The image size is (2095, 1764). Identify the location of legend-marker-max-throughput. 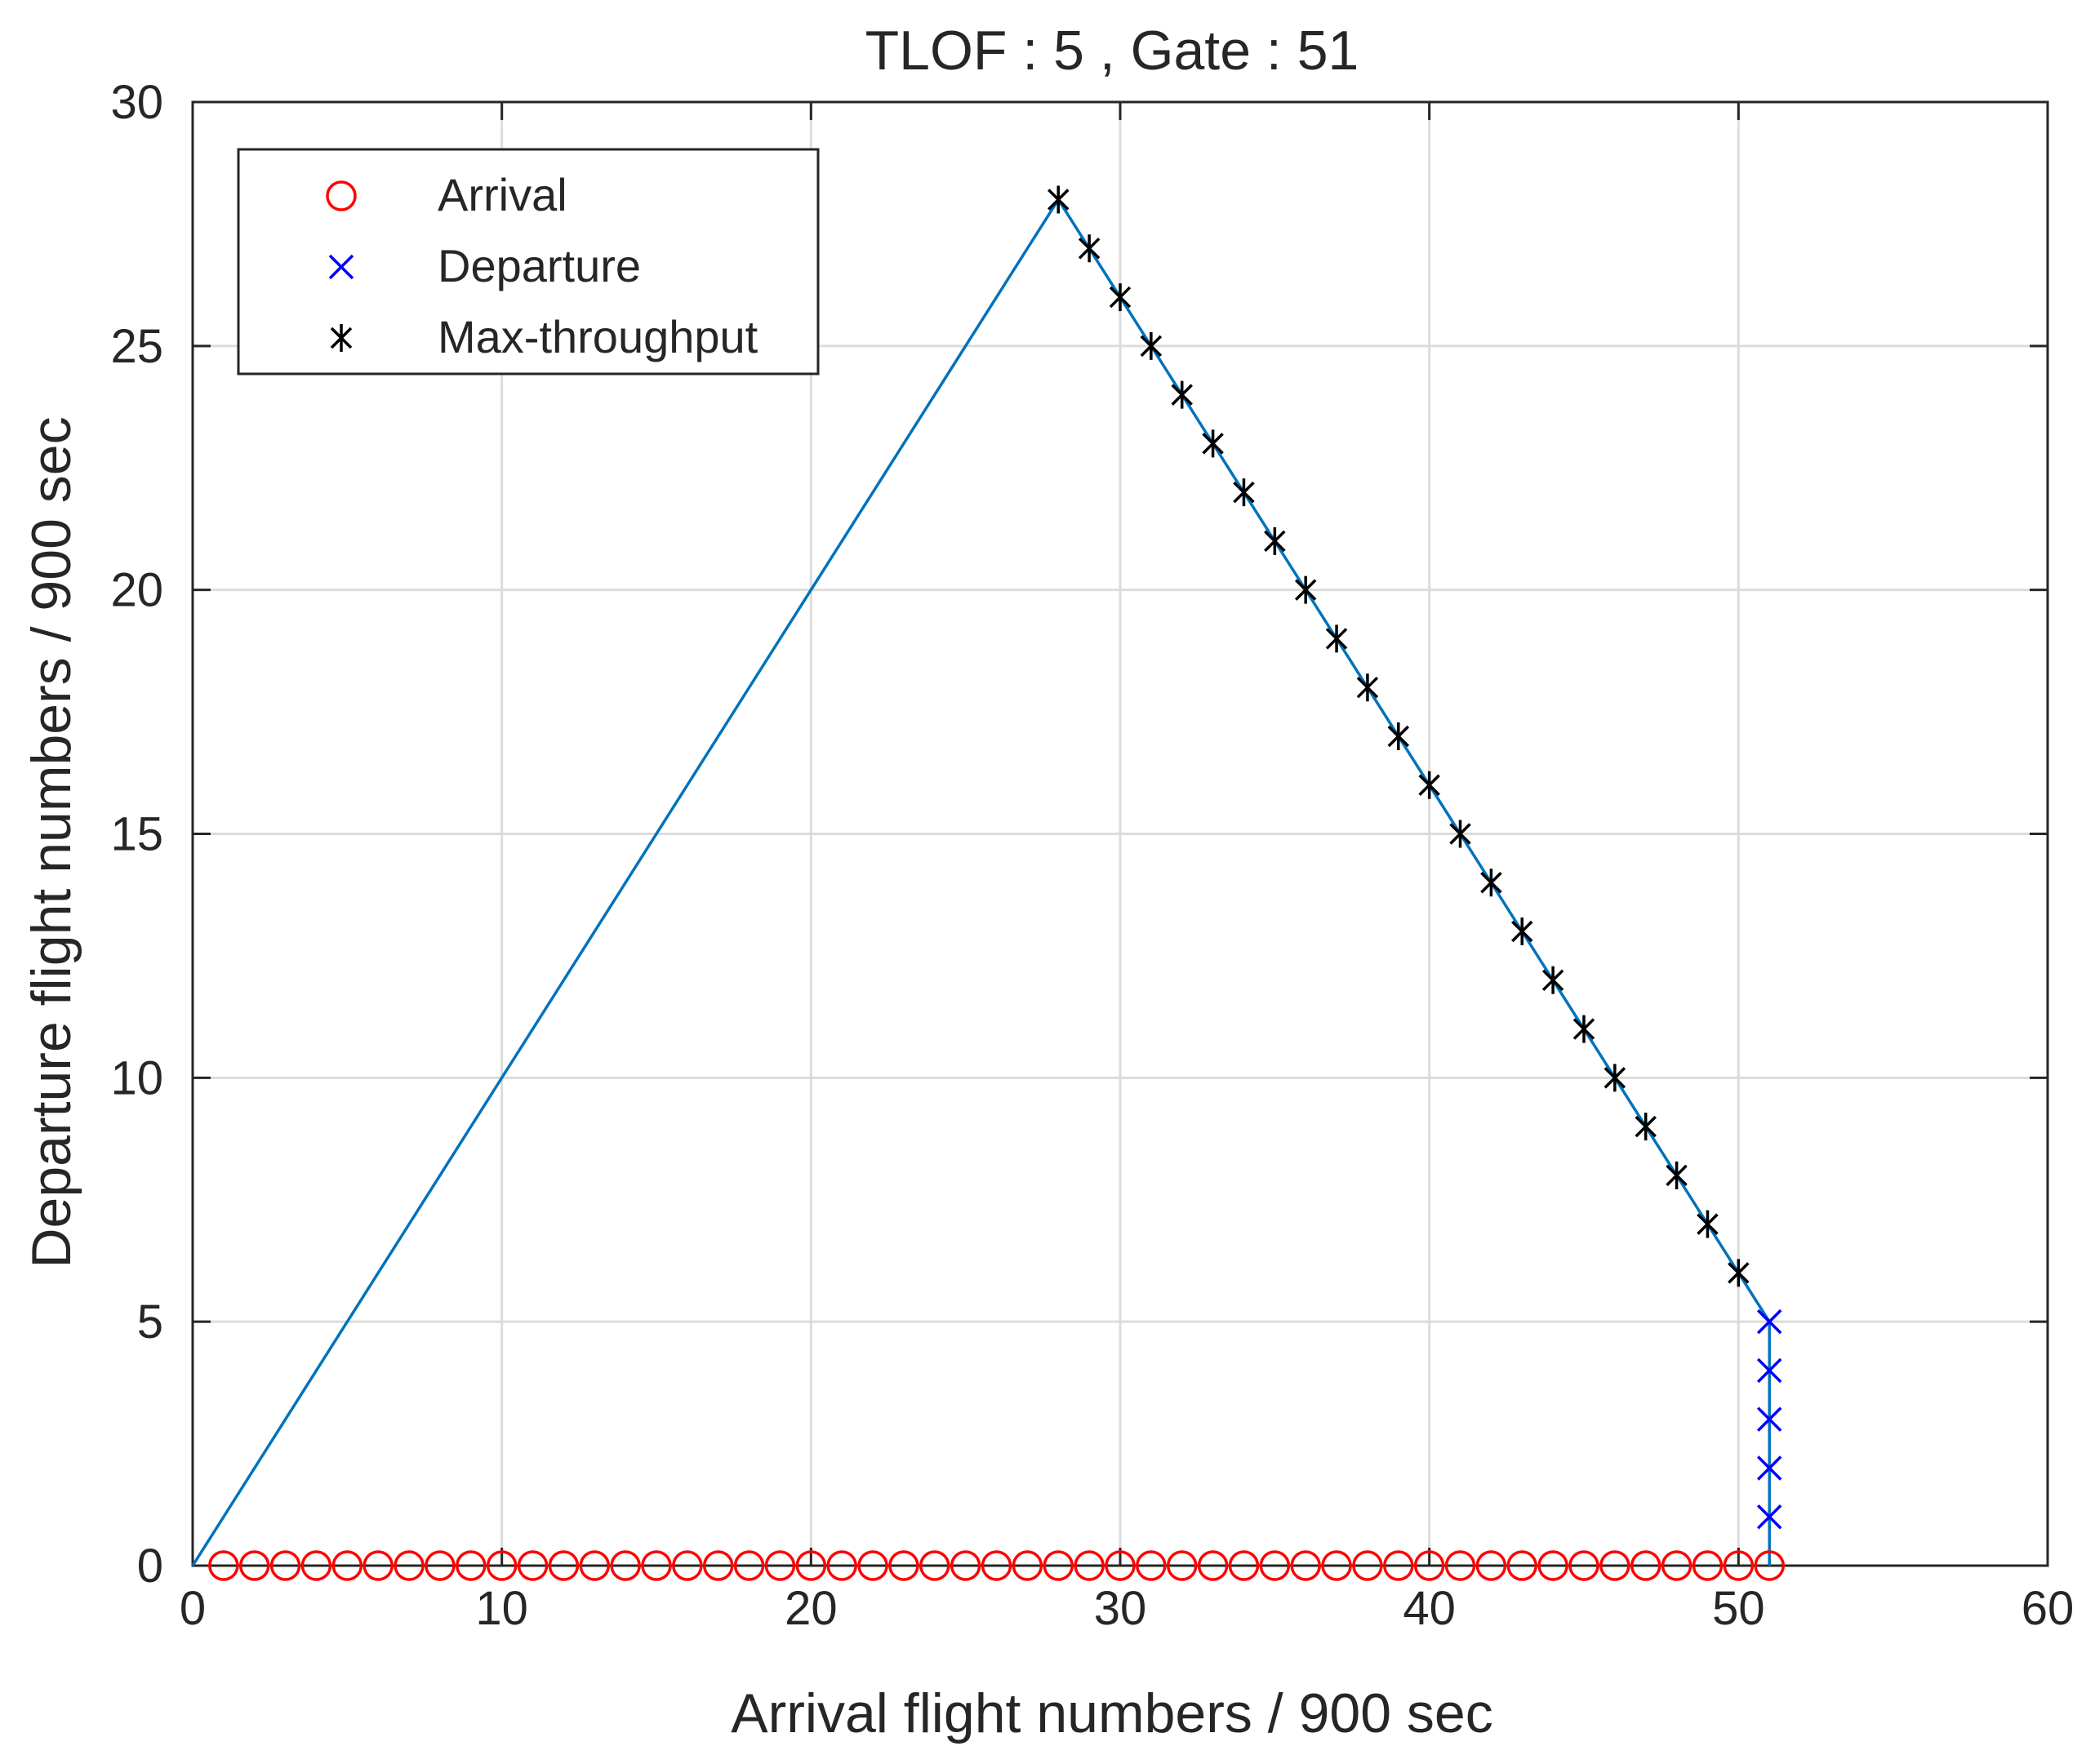
(341, 338).